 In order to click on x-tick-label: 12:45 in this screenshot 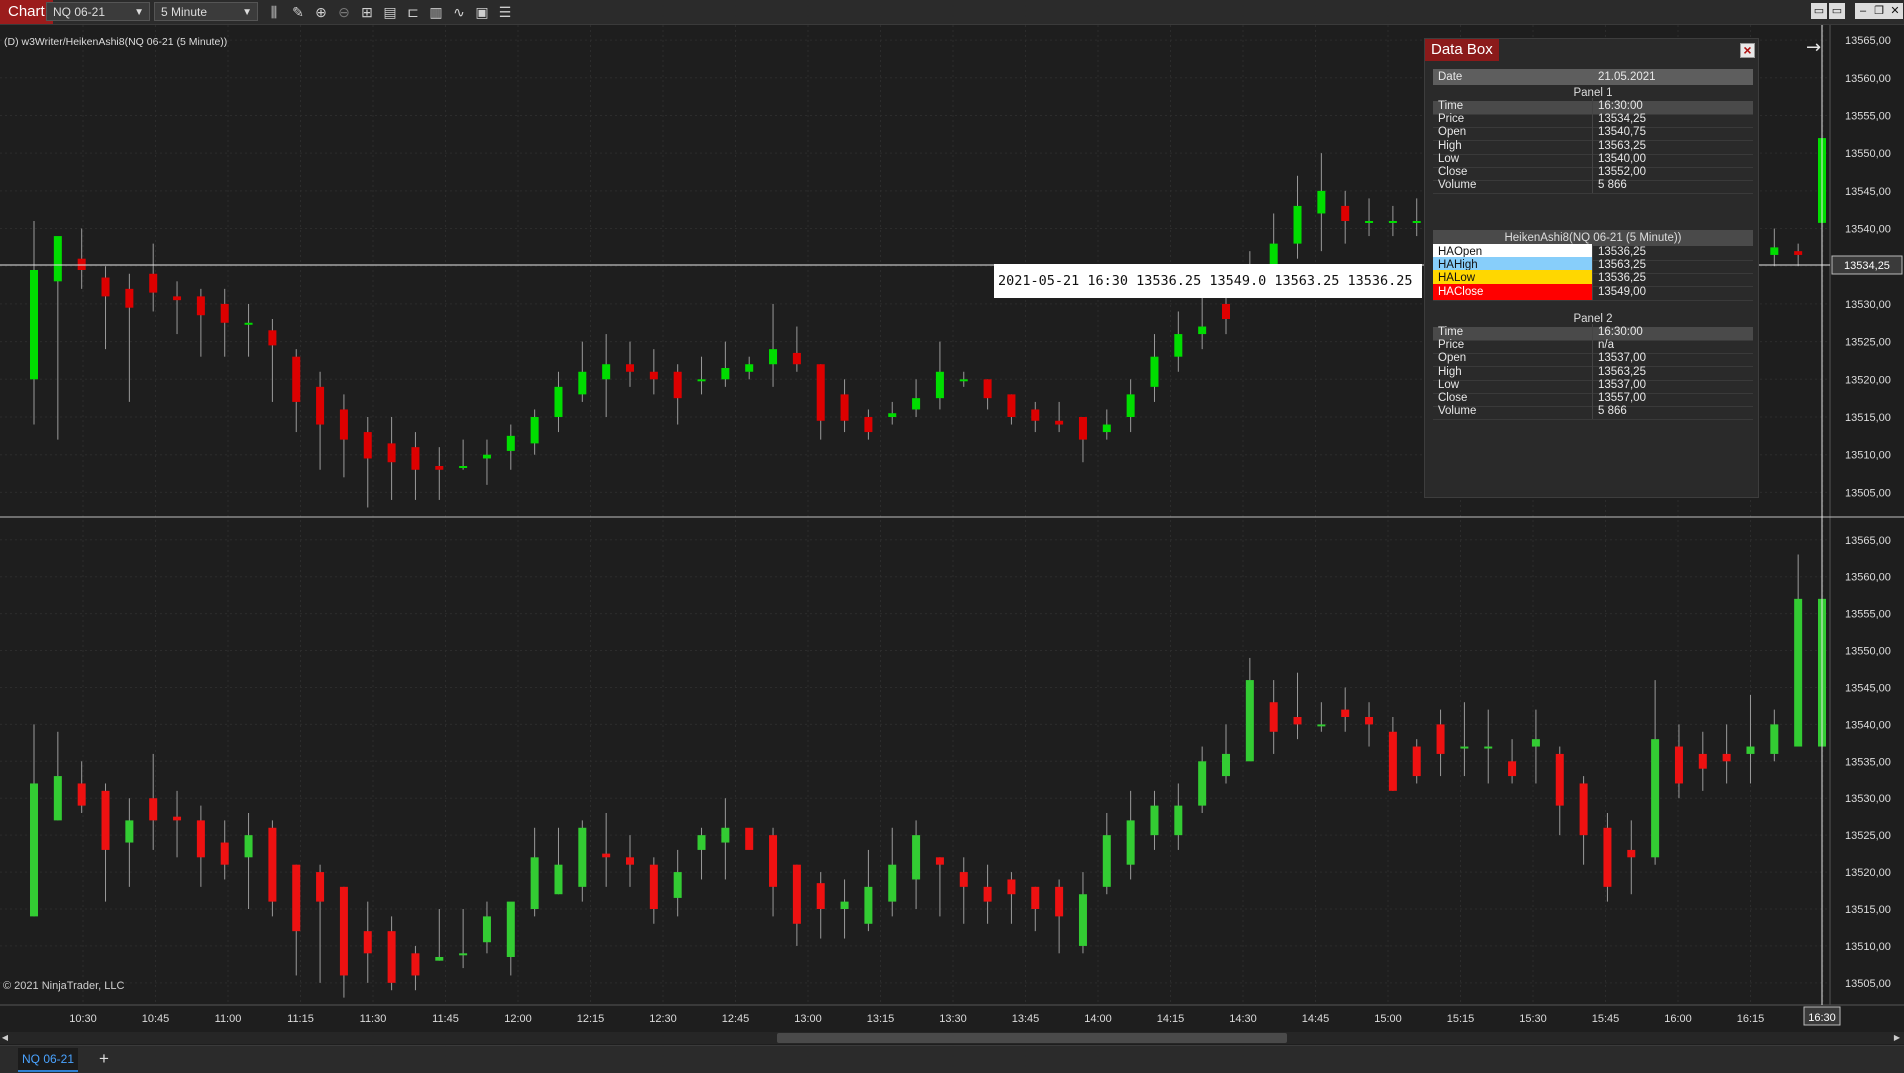, I will do `click(736, 1019)`.